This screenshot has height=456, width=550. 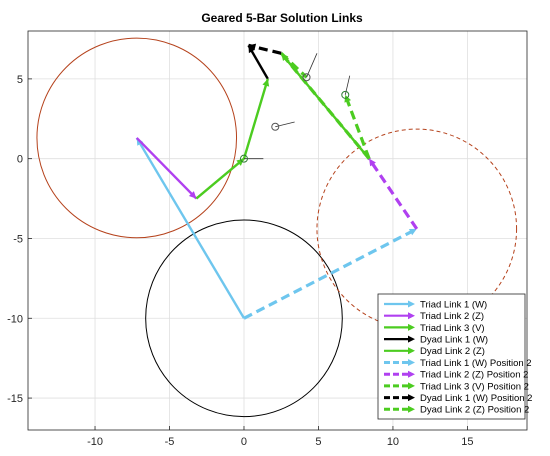 I want to click on legend-label: Triad Link 1 (W) Position 2, so click(x=476, y=363).